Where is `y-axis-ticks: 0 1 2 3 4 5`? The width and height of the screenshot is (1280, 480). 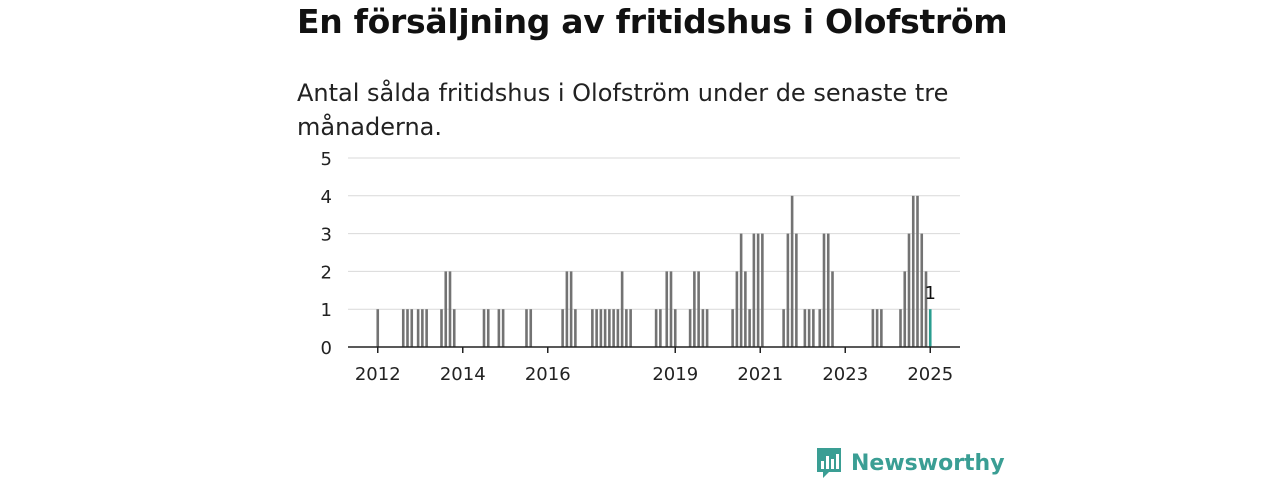 y-axis-ticks: 0 1 2 3 4 5 is located at coordinates (326, 254).